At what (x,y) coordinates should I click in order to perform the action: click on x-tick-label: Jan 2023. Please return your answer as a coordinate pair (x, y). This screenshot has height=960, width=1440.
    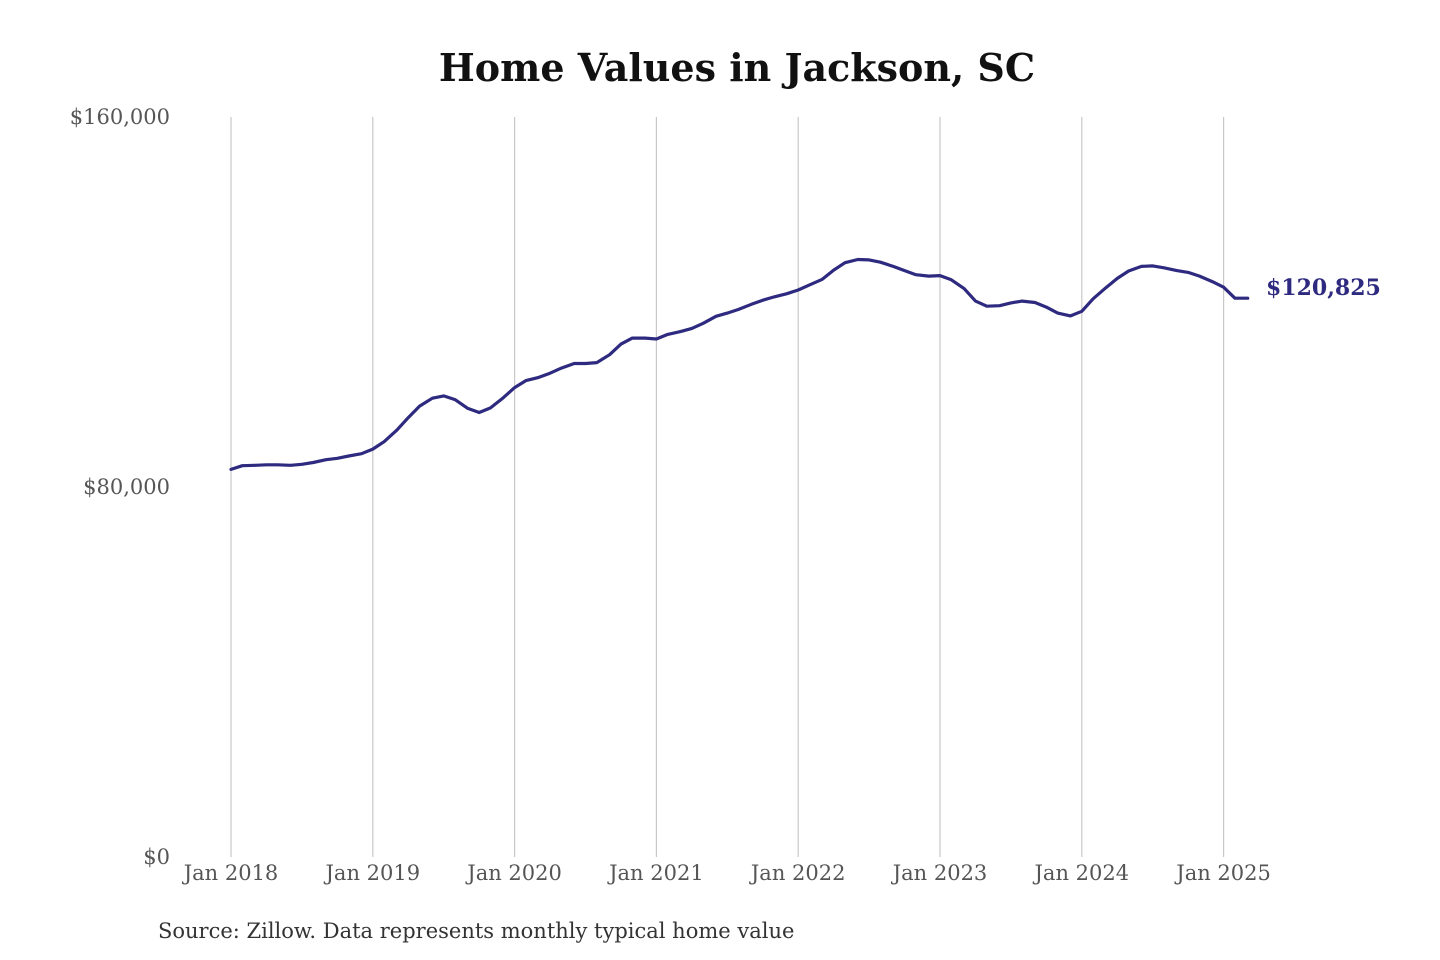
    Looking at the image, I should click on (939, 873).